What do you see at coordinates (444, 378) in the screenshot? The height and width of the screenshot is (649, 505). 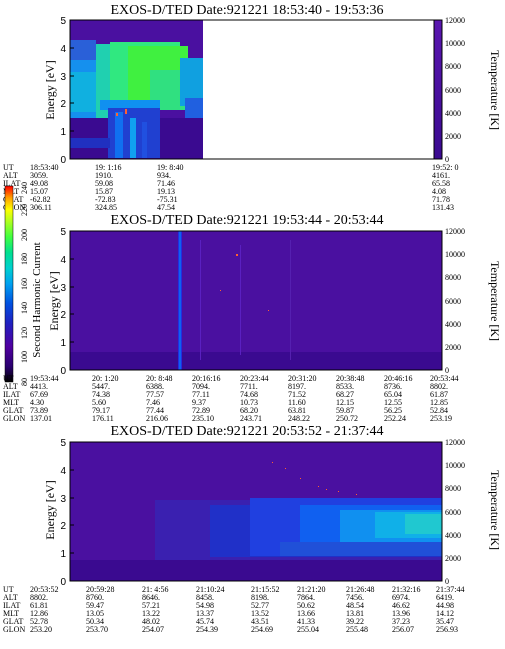 I see `table-cell: 20:53:44` at bounding box center [444, 378].